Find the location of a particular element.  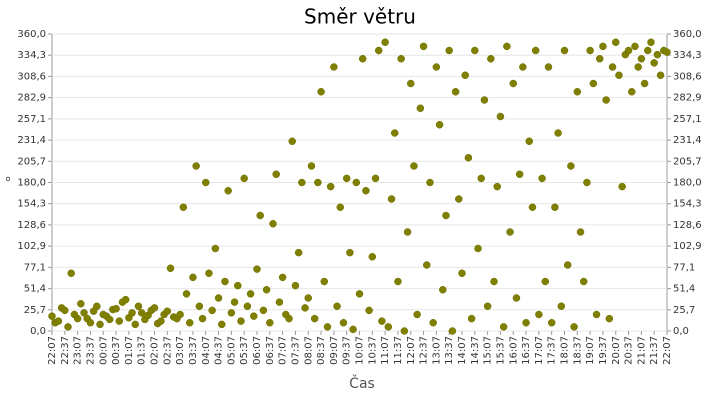

x-tick-label: 04:07 is located at coordinates (206, 350).